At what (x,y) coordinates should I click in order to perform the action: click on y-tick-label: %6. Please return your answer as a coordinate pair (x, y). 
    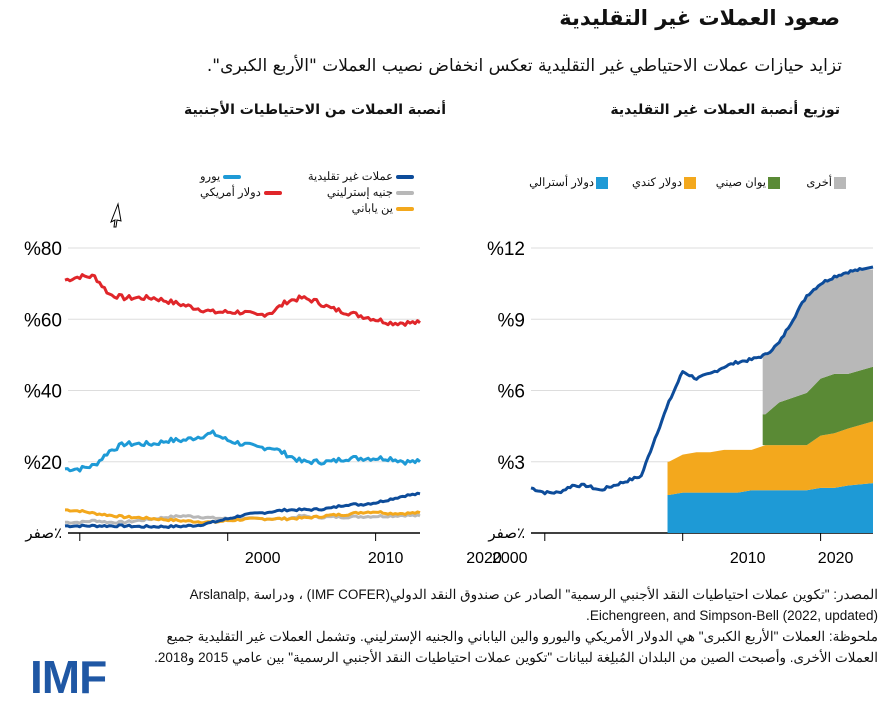
    Looking at the image, I should click on (511, 392).